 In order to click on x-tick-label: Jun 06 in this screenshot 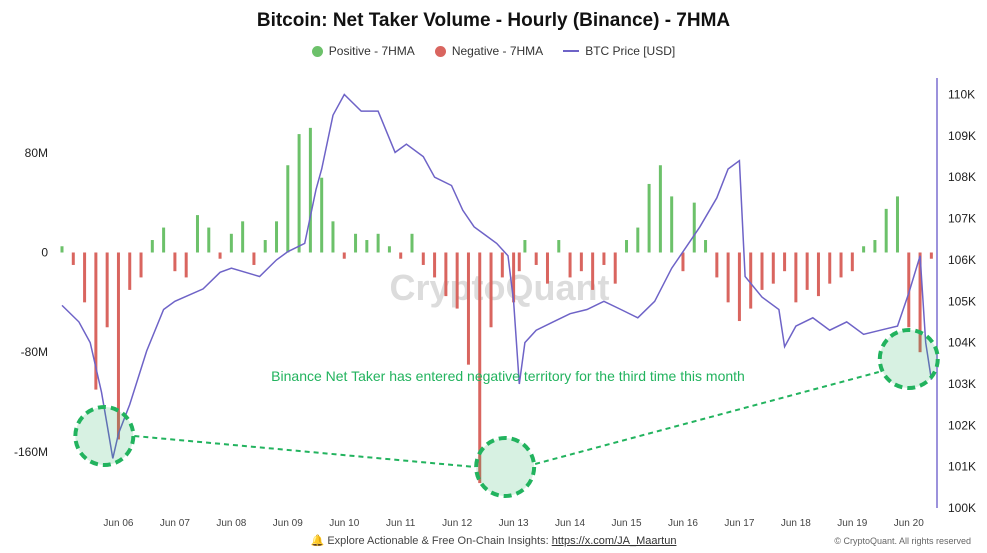, I will do `click(118, 523)`.